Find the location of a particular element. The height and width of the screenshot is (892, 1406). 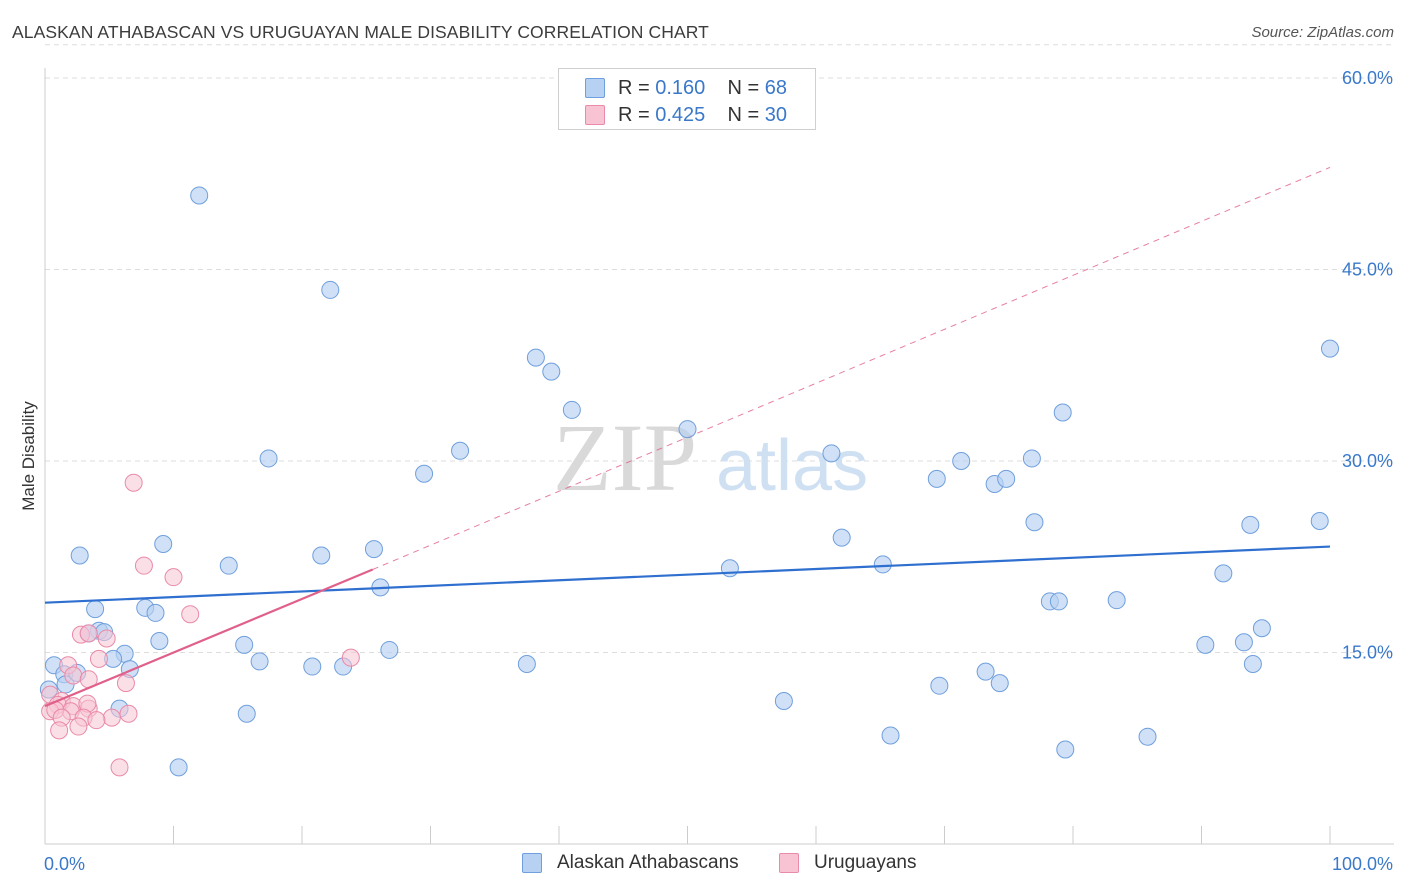

trend-line-uruguayans is located at coordinates (209, 638).